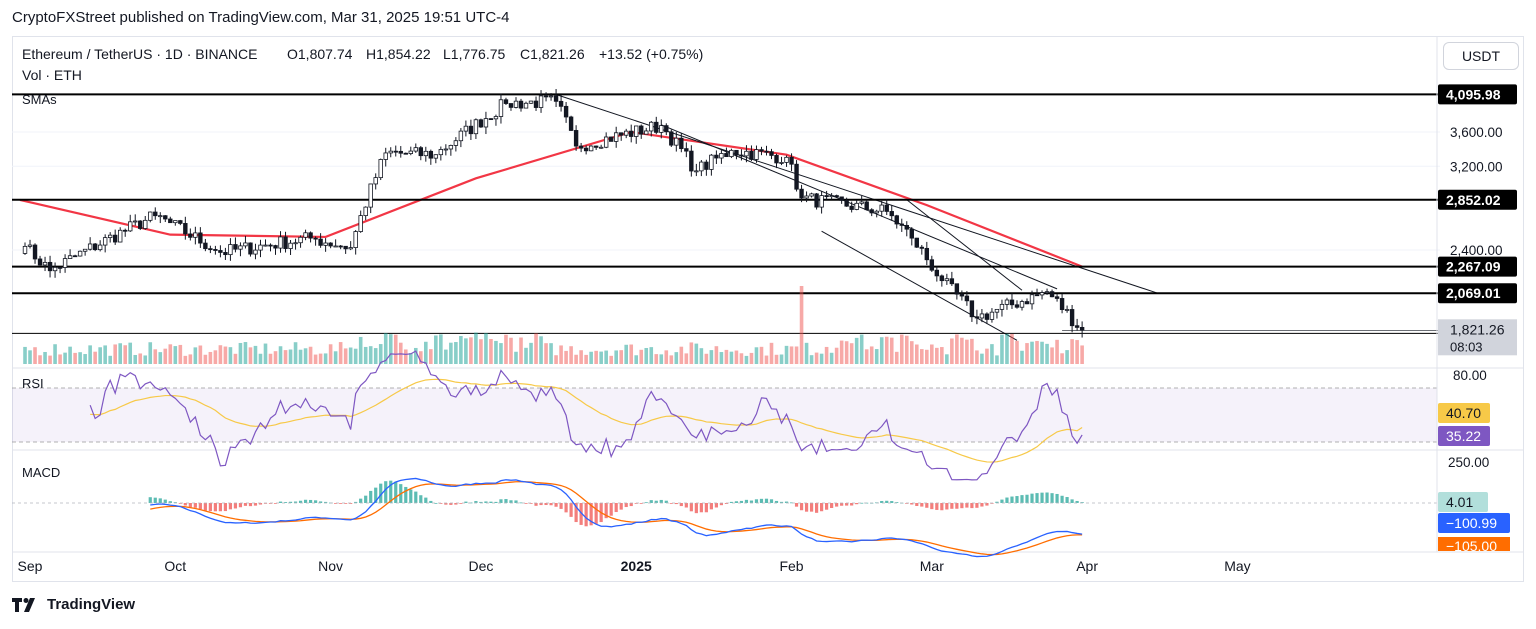  I want to click on rsi-value-label: 35.22, so click(1463, 436).